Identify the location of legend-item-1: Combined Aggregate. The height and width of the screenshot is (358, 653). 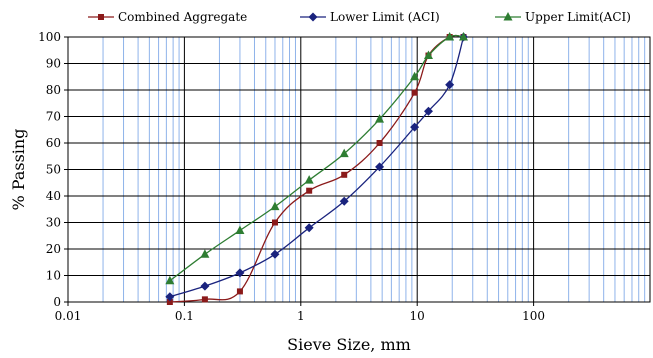
(167, 17).